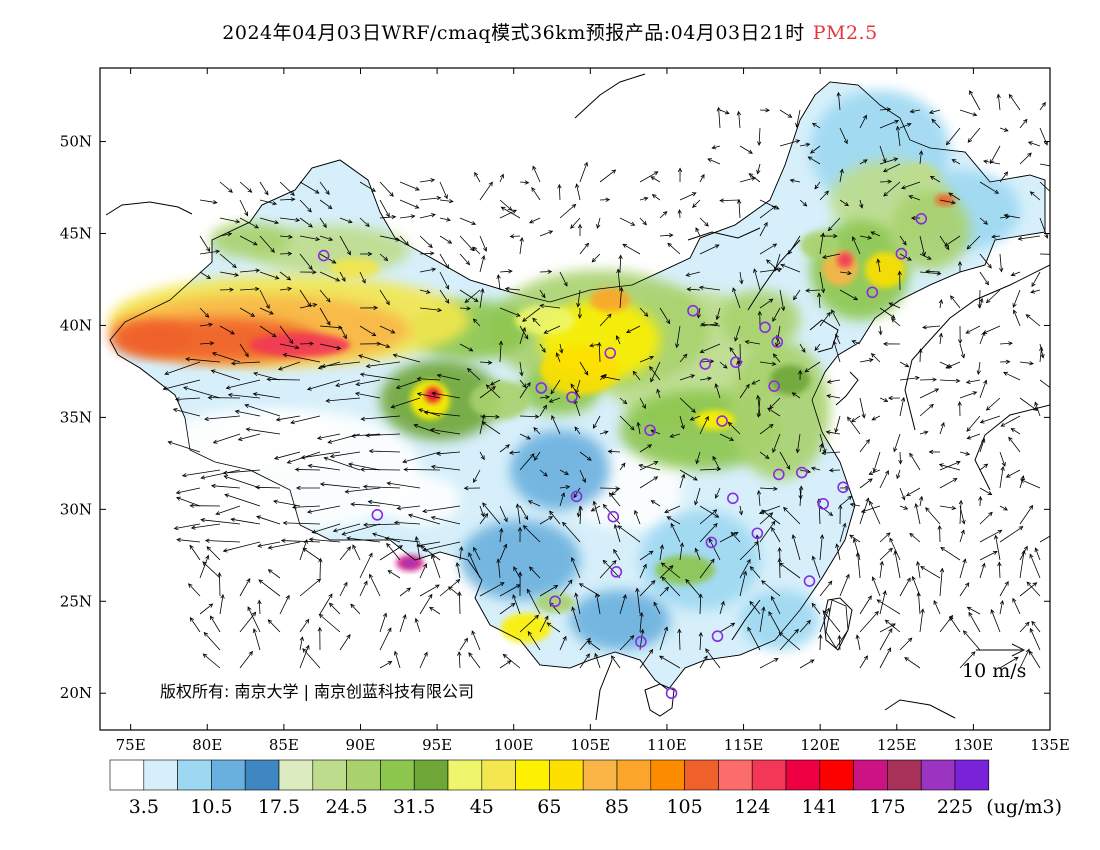 The height and width of the screenshot is (850, 1100). I want to click on colorbar-label: 105, so click(684, 807).